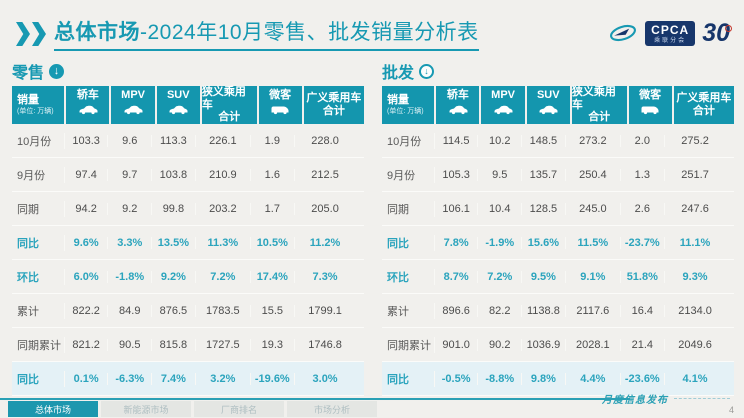 The width and height of the screenshot is (744, 418). I want to click on data-cell: 9.7, so click(130, 174).